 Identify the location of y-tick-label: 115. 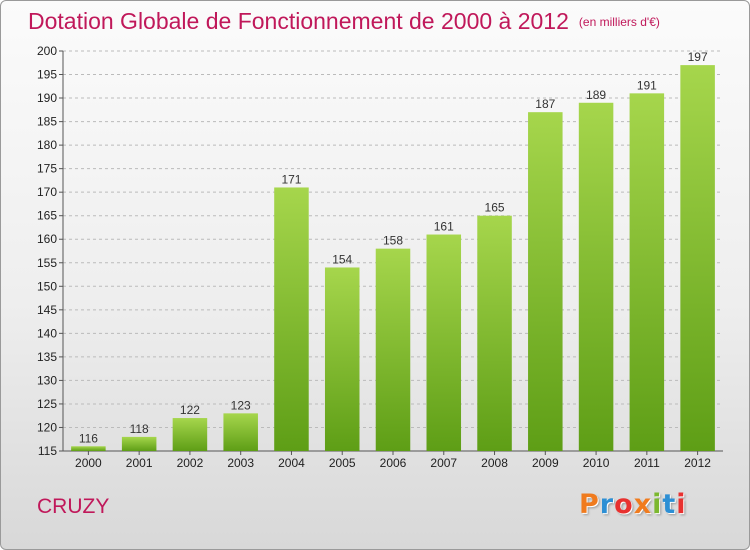
(47, 451).